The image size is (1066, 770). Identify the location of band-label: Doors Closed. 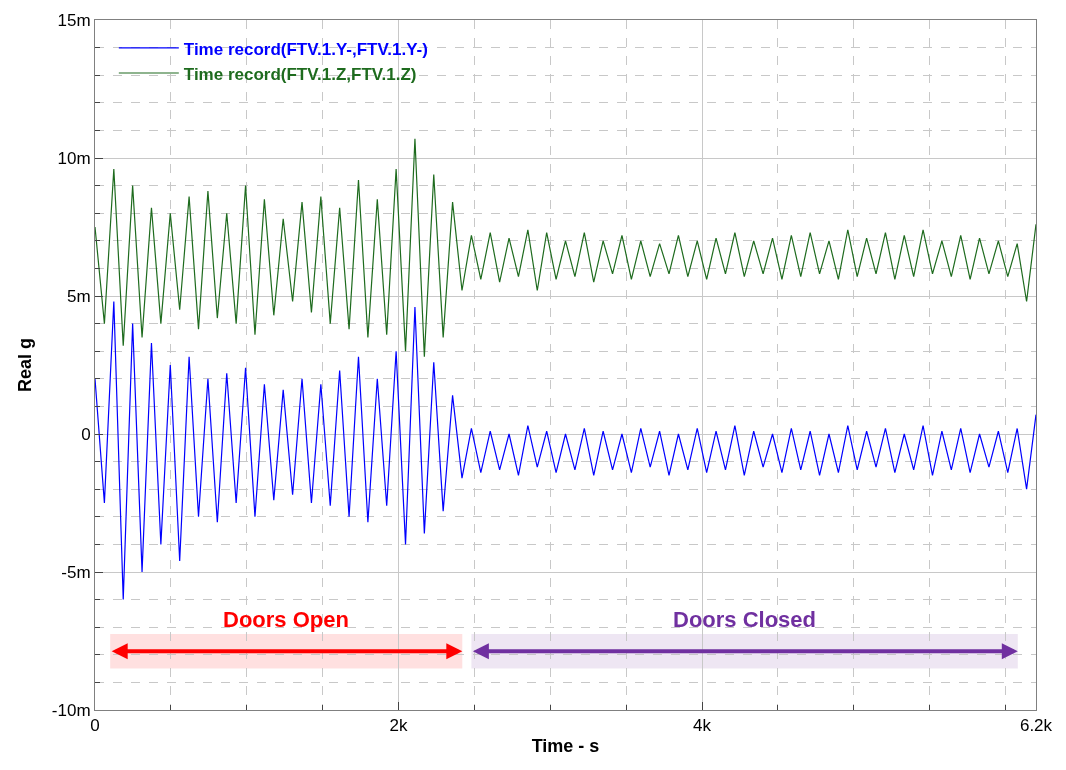
(745, 619).